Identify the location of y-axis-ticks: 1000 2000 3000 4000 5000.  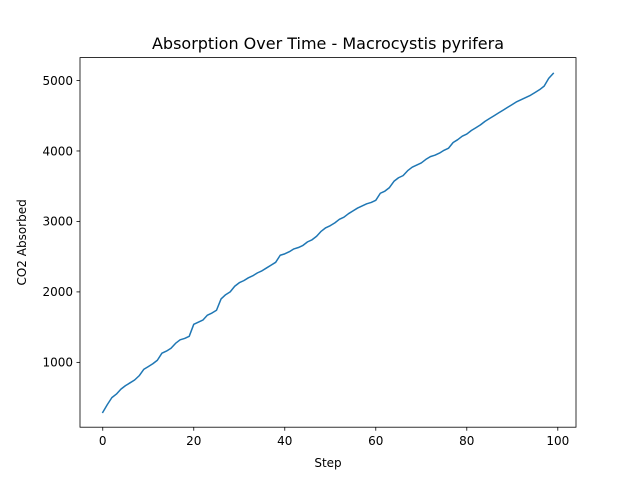
(61, 222).